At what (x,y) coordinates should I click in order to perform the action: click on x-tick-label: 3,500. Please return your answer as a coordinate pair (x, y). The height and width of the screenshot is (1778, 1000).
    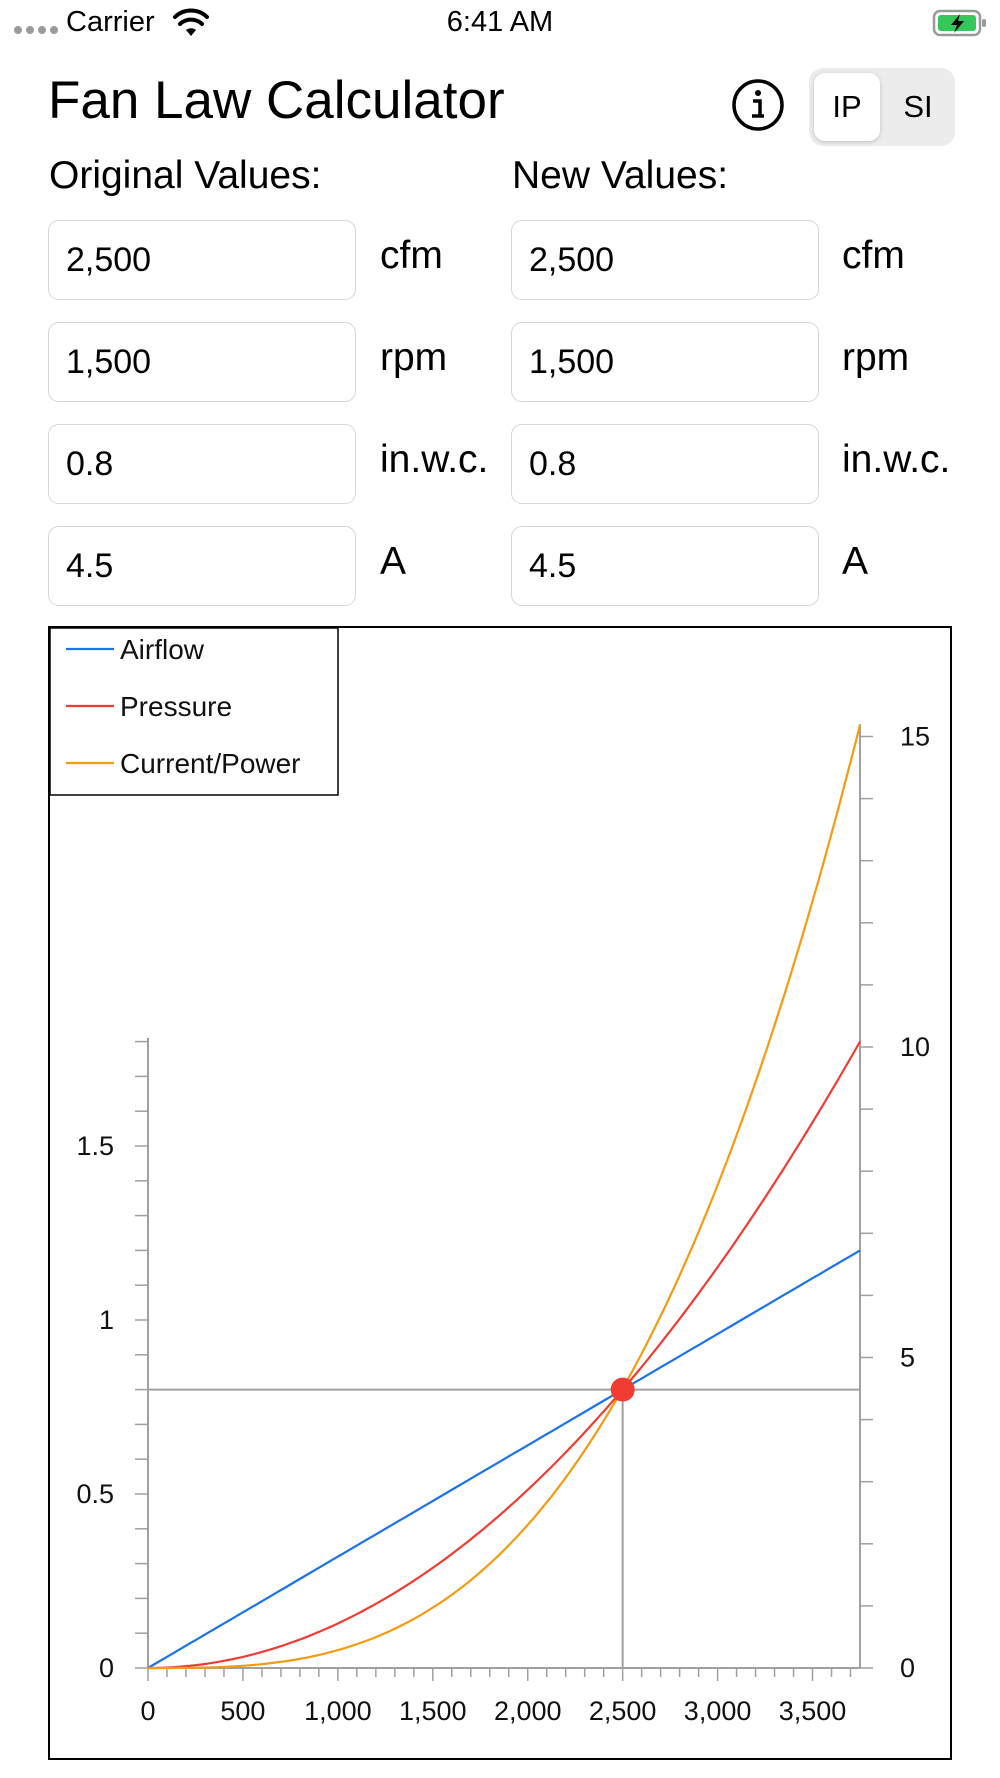
    Looking at the image, I should click on (813, 1711).